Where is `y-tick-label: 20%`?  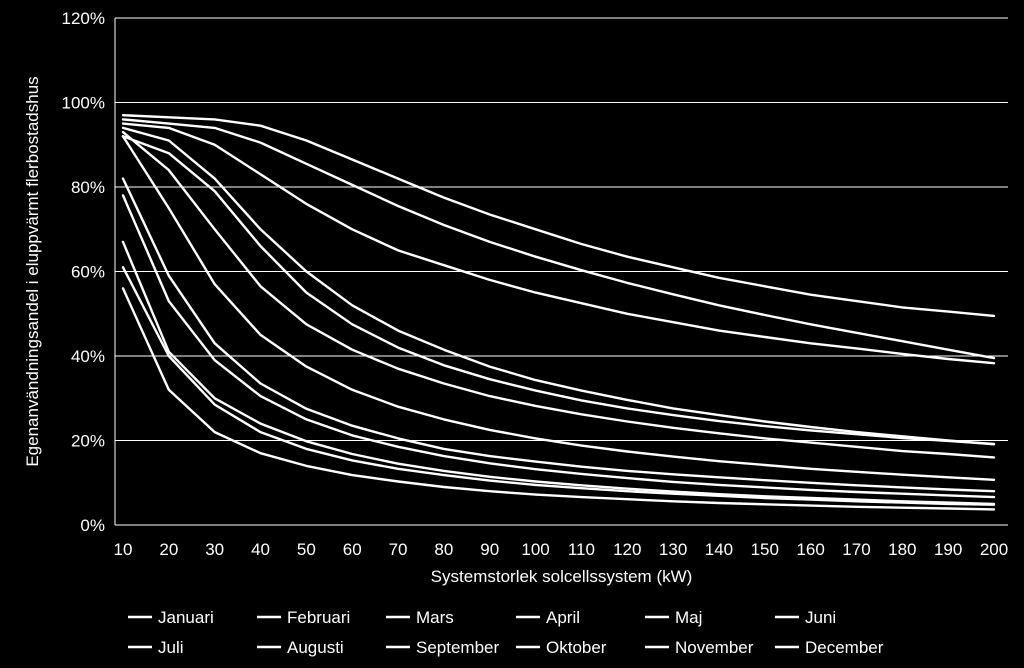 y-tick-label: 20% is located at coordinates (88, 441).